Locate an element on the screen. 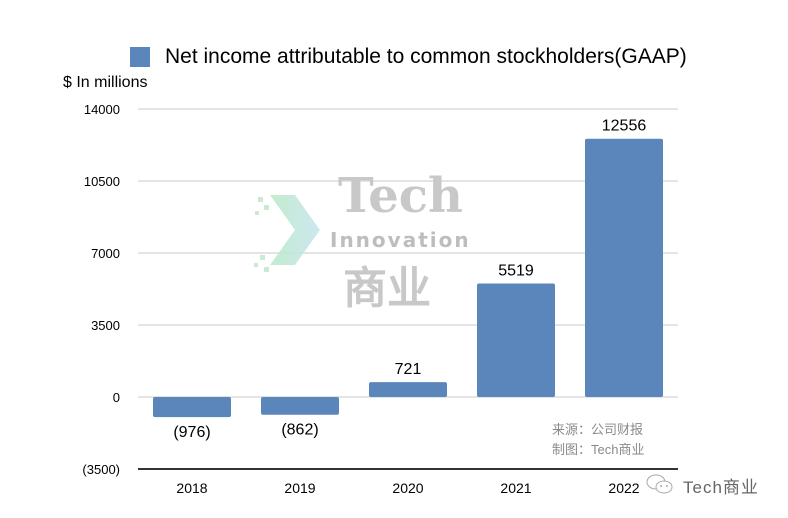 The image size is (788, 518). data-label-2022: 12556 is located at coordinates (624, 126).